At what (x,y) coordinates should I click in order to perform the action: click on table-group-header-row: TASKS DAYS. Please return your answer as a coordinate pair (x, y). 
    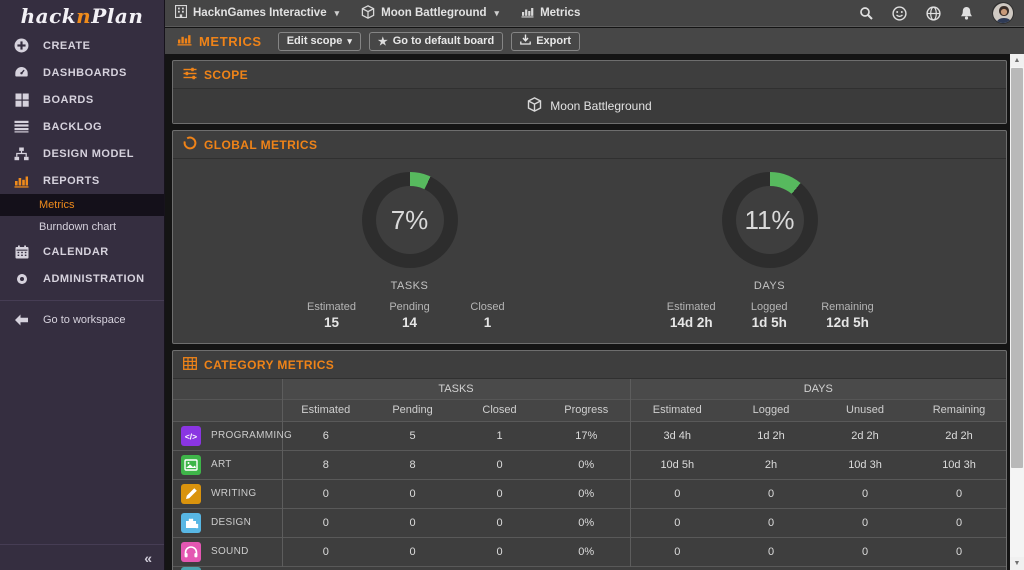
    Looking at the image, I should click on (590, 389).